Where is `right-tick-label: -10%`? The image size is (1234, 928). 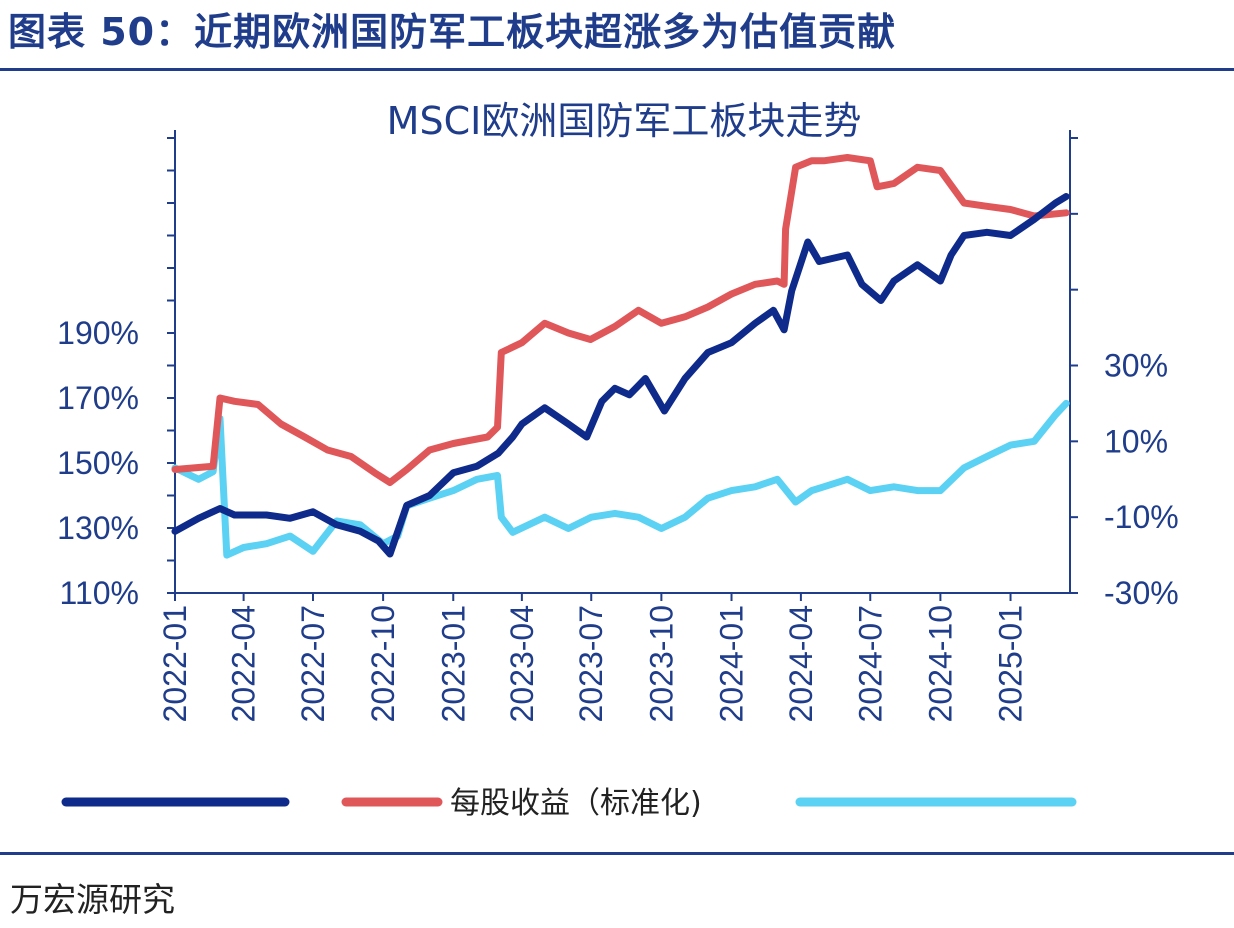 right-tick-label: -10% is located at coordinates (1141, 517).